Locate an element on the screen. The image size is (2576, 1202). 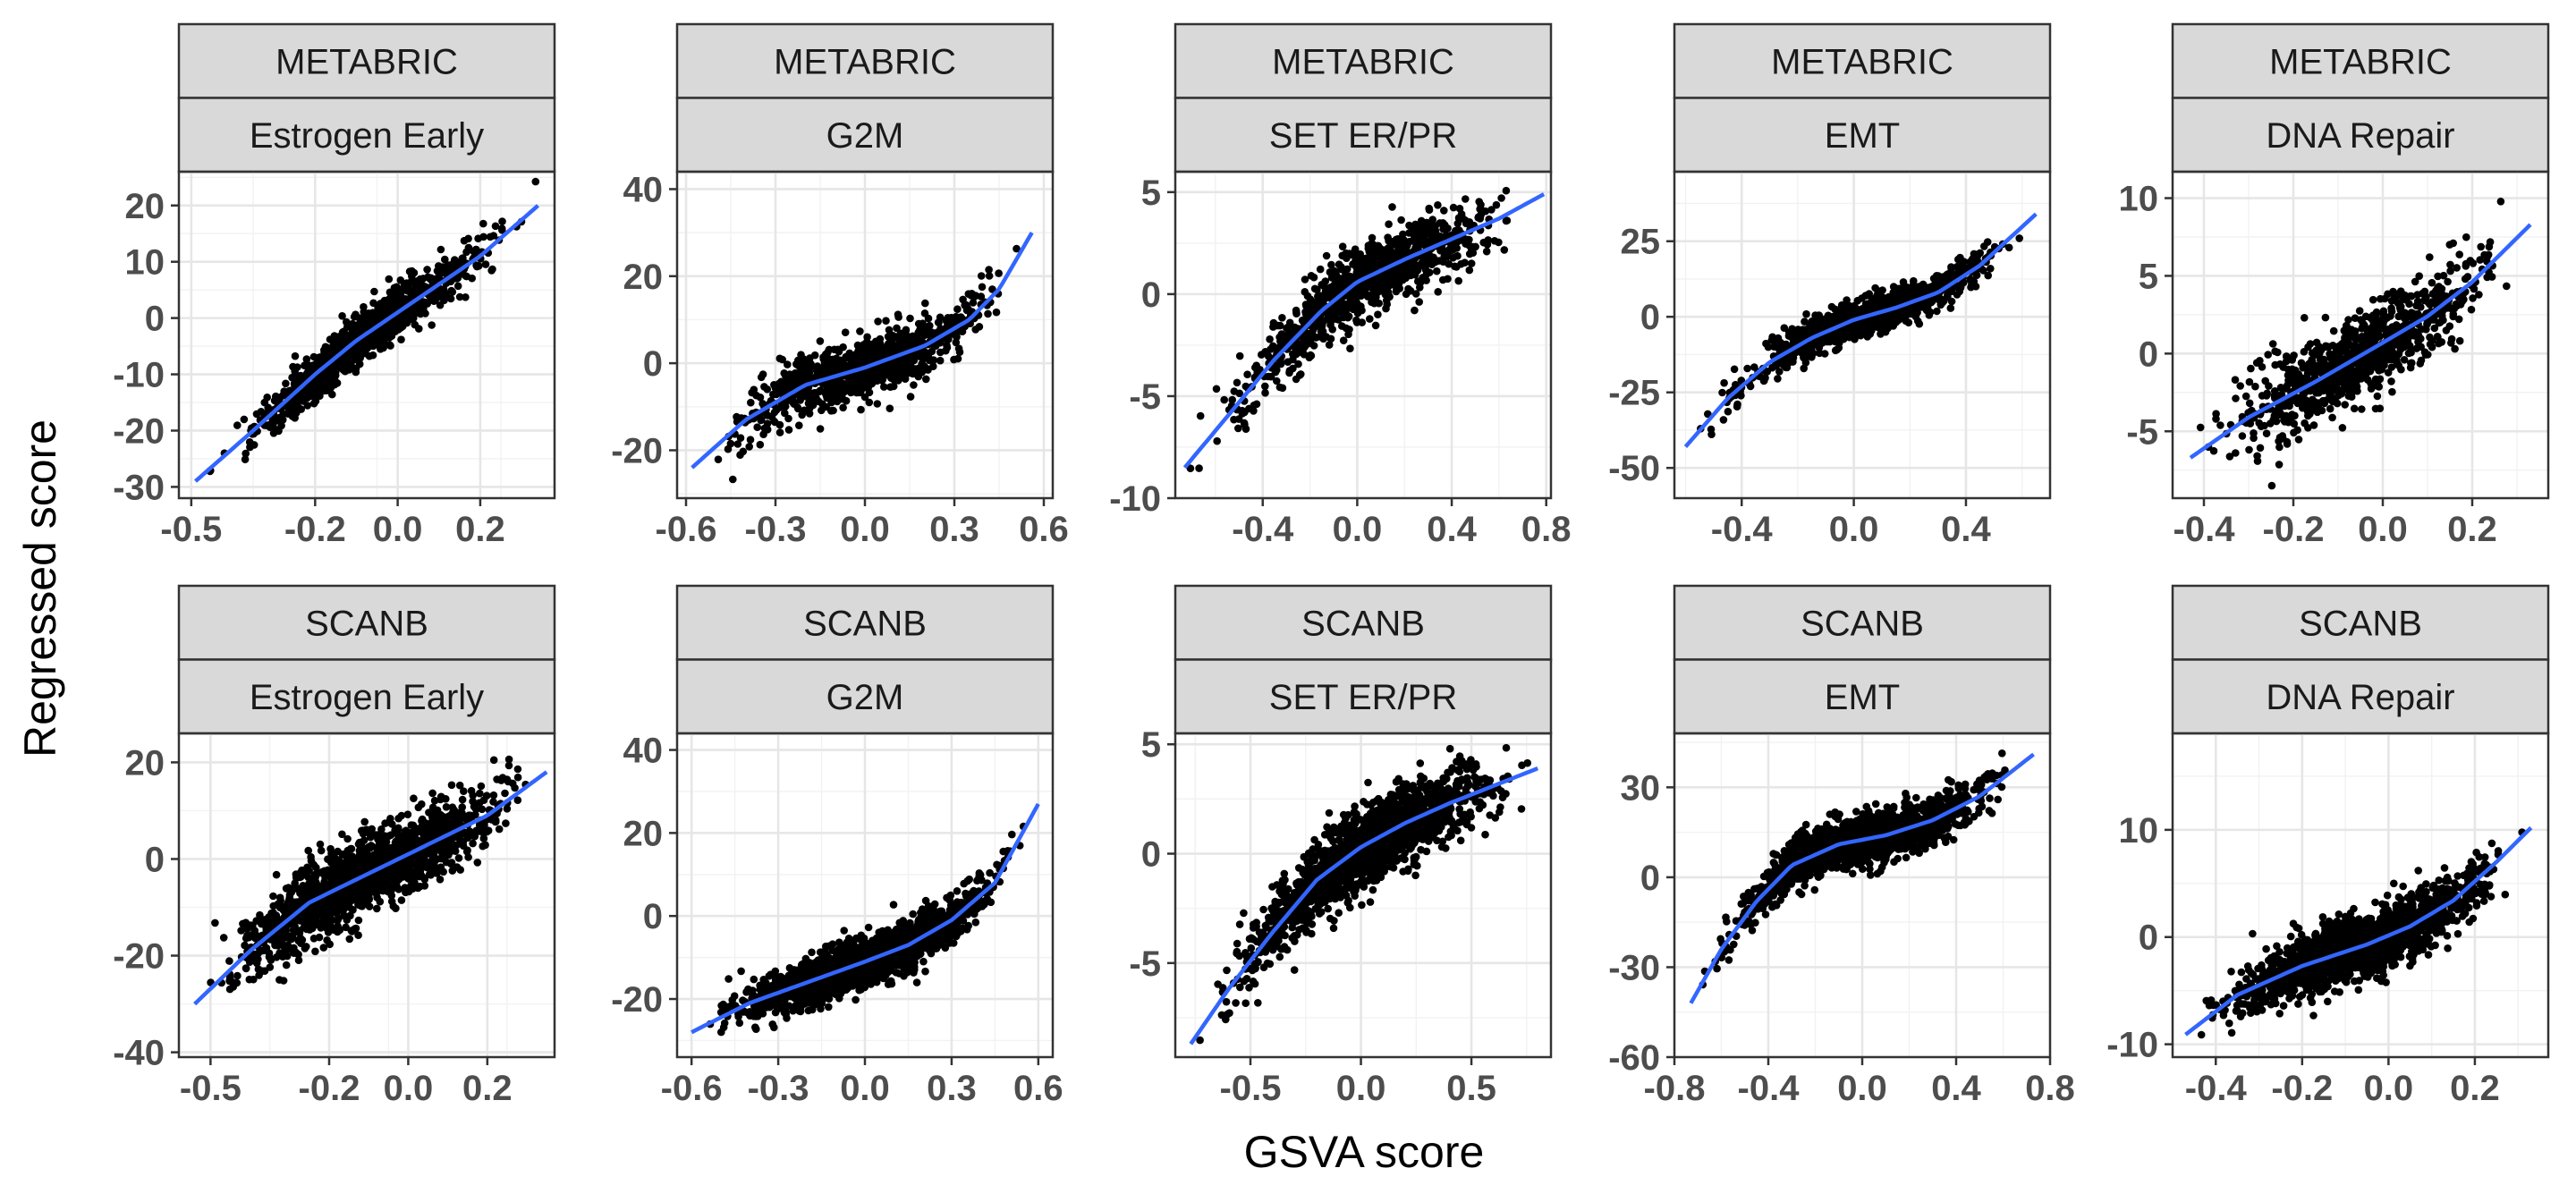
panel-plot-area is located at coordinates (865, 335).